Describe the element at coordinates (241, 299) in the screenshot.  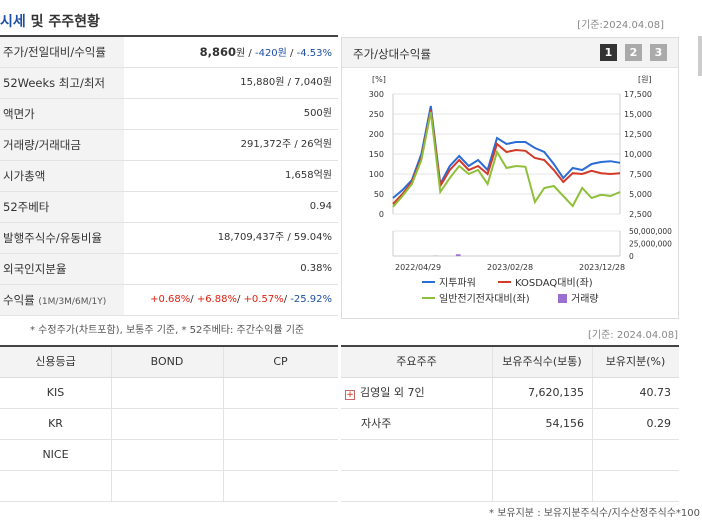
I see `info-value: +0.68%/ +6.88%/ +0.57%/ -25.92%` at that location.